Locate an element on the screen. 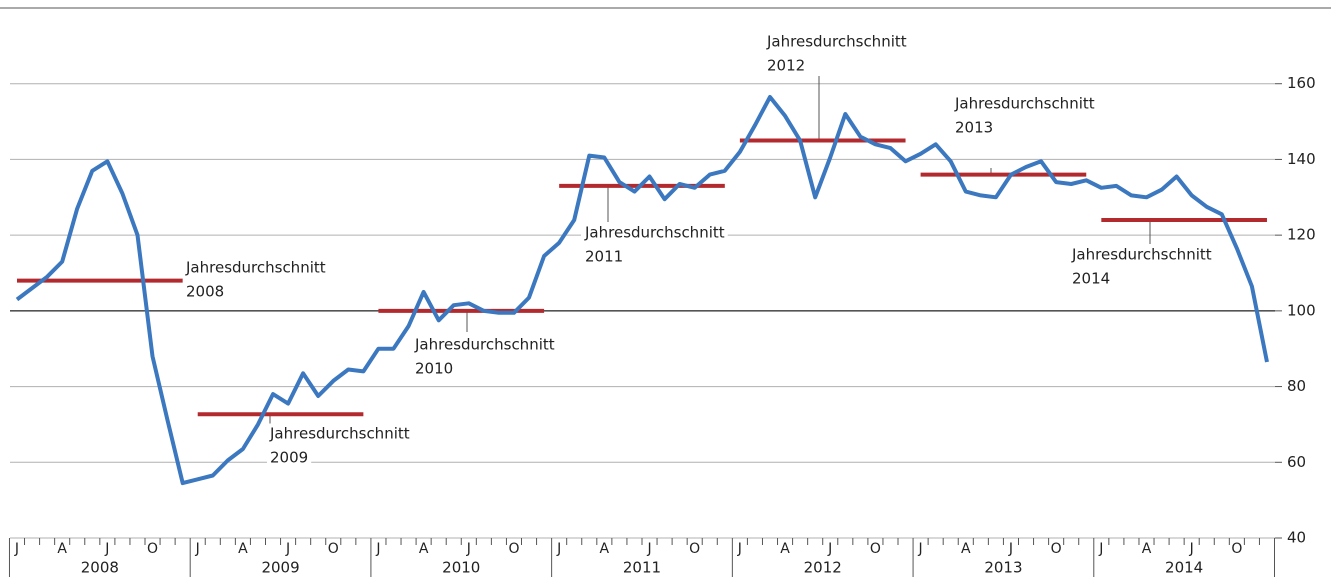 Image resolution: width=1331 pixels, height=581 pixels. annotation-text: 2012 is located at coordinates (786, 66).